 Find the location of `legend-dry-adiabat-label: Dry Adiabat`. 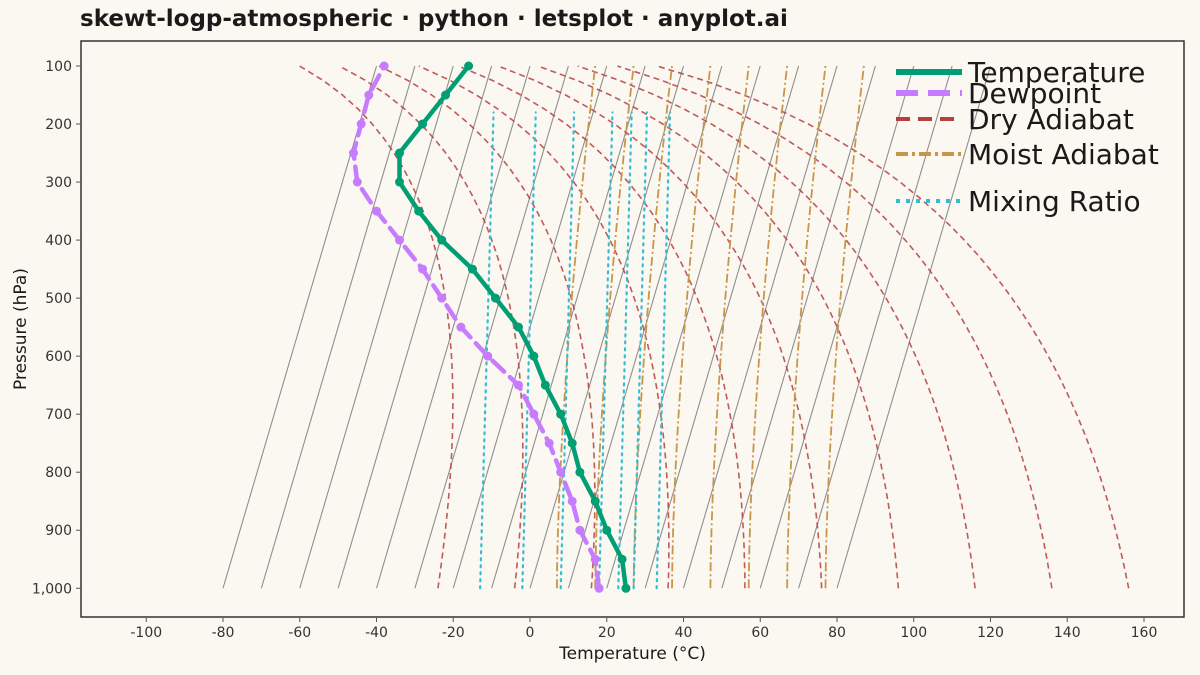

legend-dry-adiabat-label: Dry Adiabat is located at coordinates (1051, 119).